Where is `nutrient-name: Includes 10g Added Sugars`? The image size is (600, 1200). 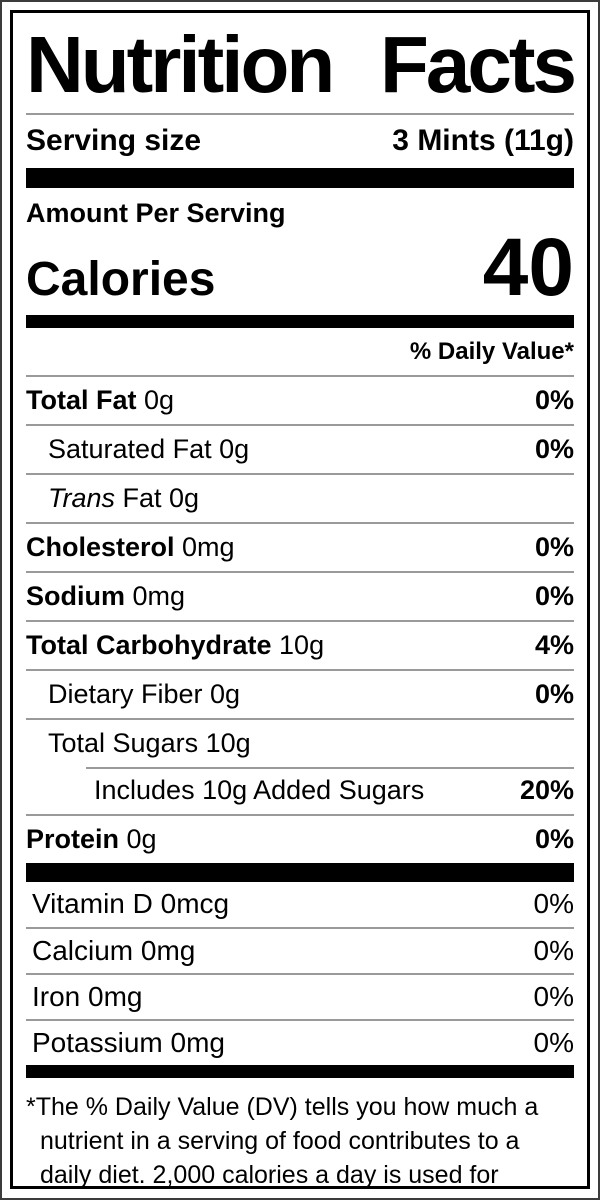 nutrient-name: Includes 10g Added Sugars is located at coordinates (225, 790).